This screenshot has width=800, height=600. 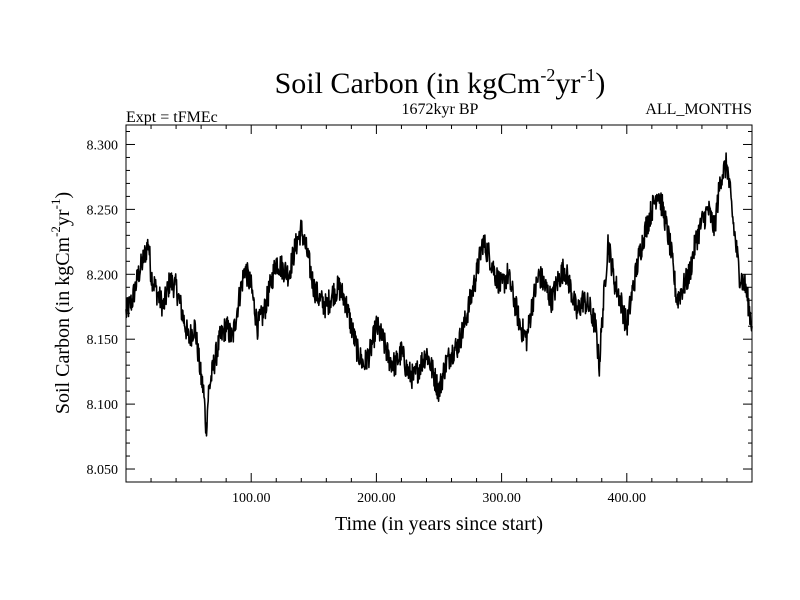 What do you see at coordinates (103, 210) in the screenshot?
I see `y-tick-label: 8.250` at bounding box center [103, 210].